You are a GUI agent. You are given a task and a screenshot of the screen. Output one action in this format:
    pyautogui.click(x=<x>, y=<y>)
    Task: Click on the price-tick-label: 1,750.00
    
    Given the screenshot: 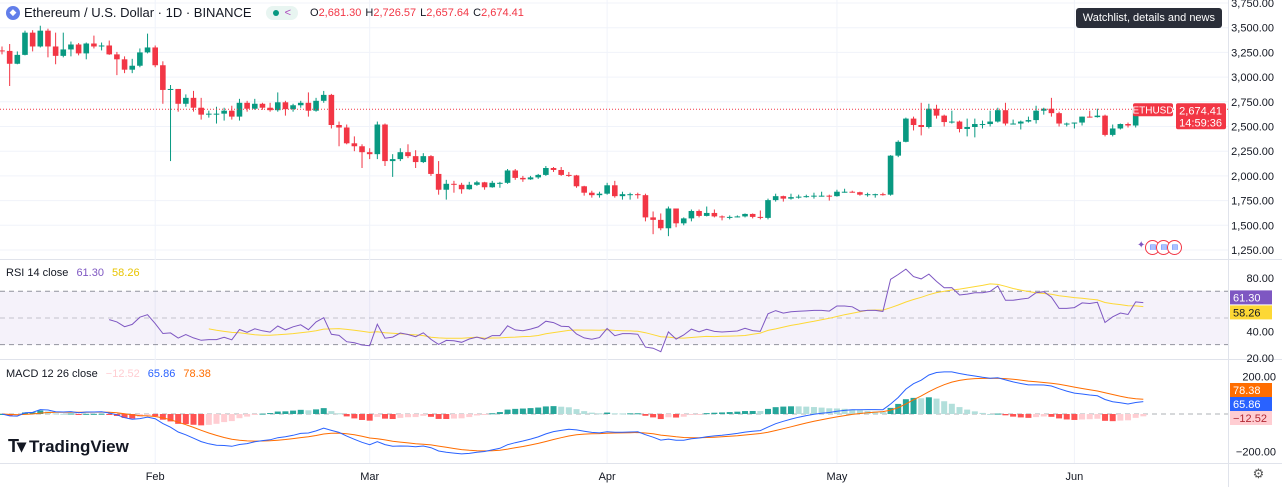 What is the action you would take?
    pyautogui.click(x=1252, y=202)
    